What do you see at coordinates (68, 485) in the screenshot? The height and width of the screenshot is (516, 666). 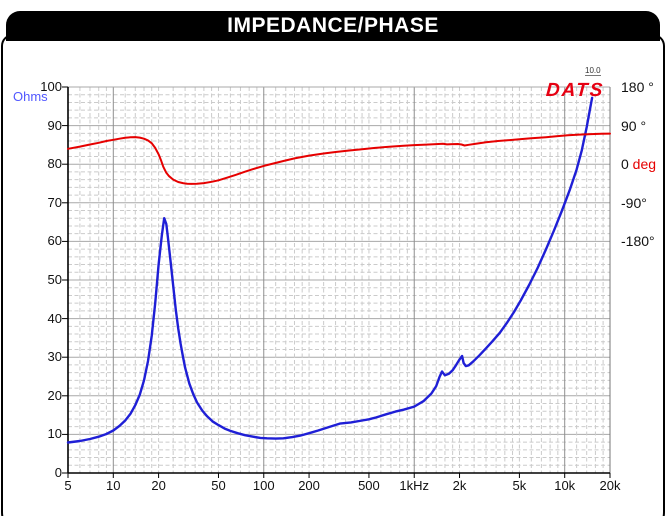 I see `x-axis-tick-label: 5` at bounding box center [68, 485].